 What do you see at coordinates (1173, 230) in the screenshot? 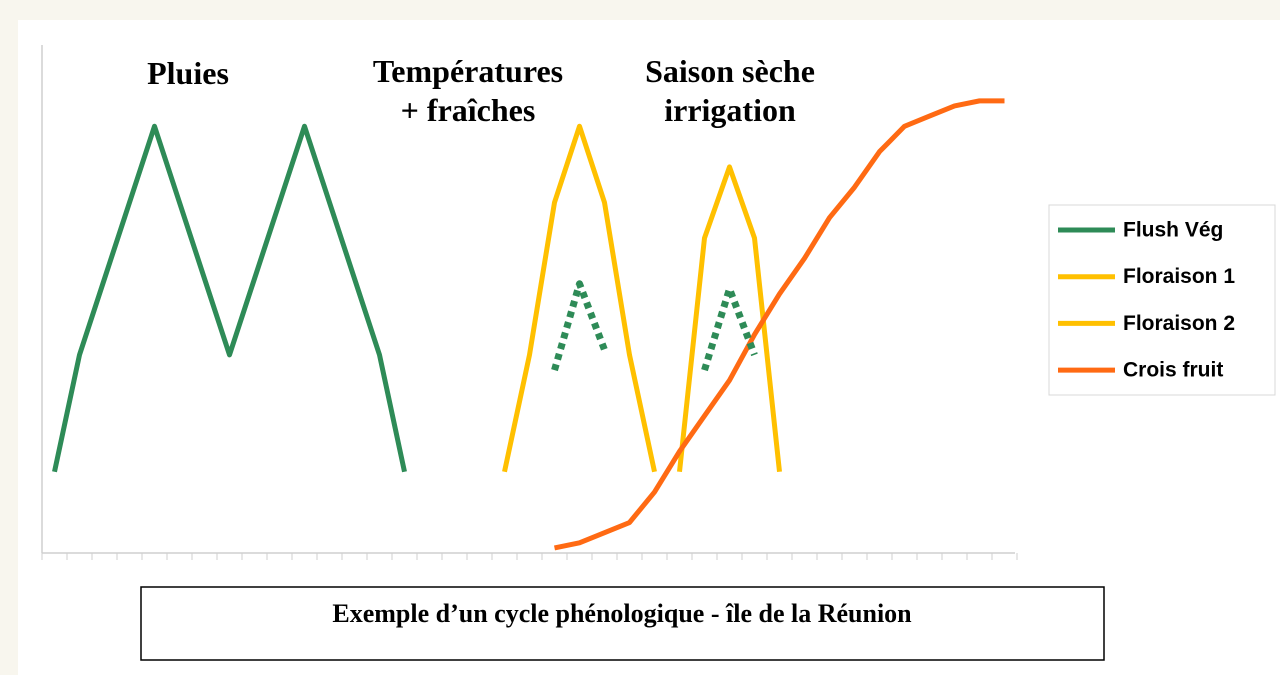
I see `legend-label: Flush Vég` at bounding box center [1173, 230].